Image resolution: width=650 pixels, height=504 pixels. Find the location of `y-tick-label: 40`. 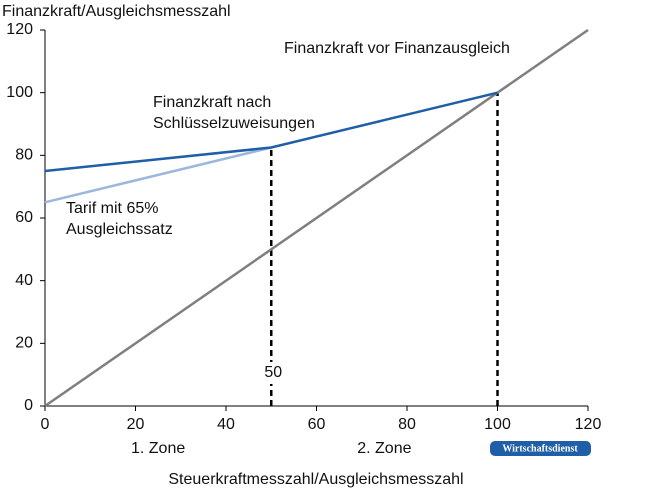

y-tick-label: 40 is located at coordinates (24, 280).